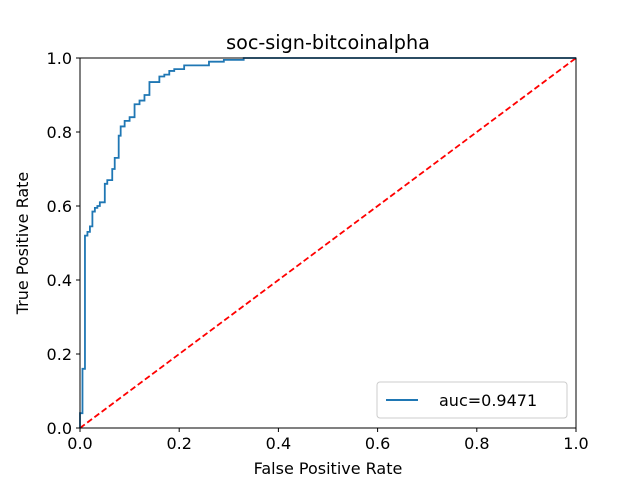 The width and height of the screenshot is (640, 480). Describe the element at coordinates (178, 443) in the screenshot. I see `x-tick-label: 0.2` at that location.